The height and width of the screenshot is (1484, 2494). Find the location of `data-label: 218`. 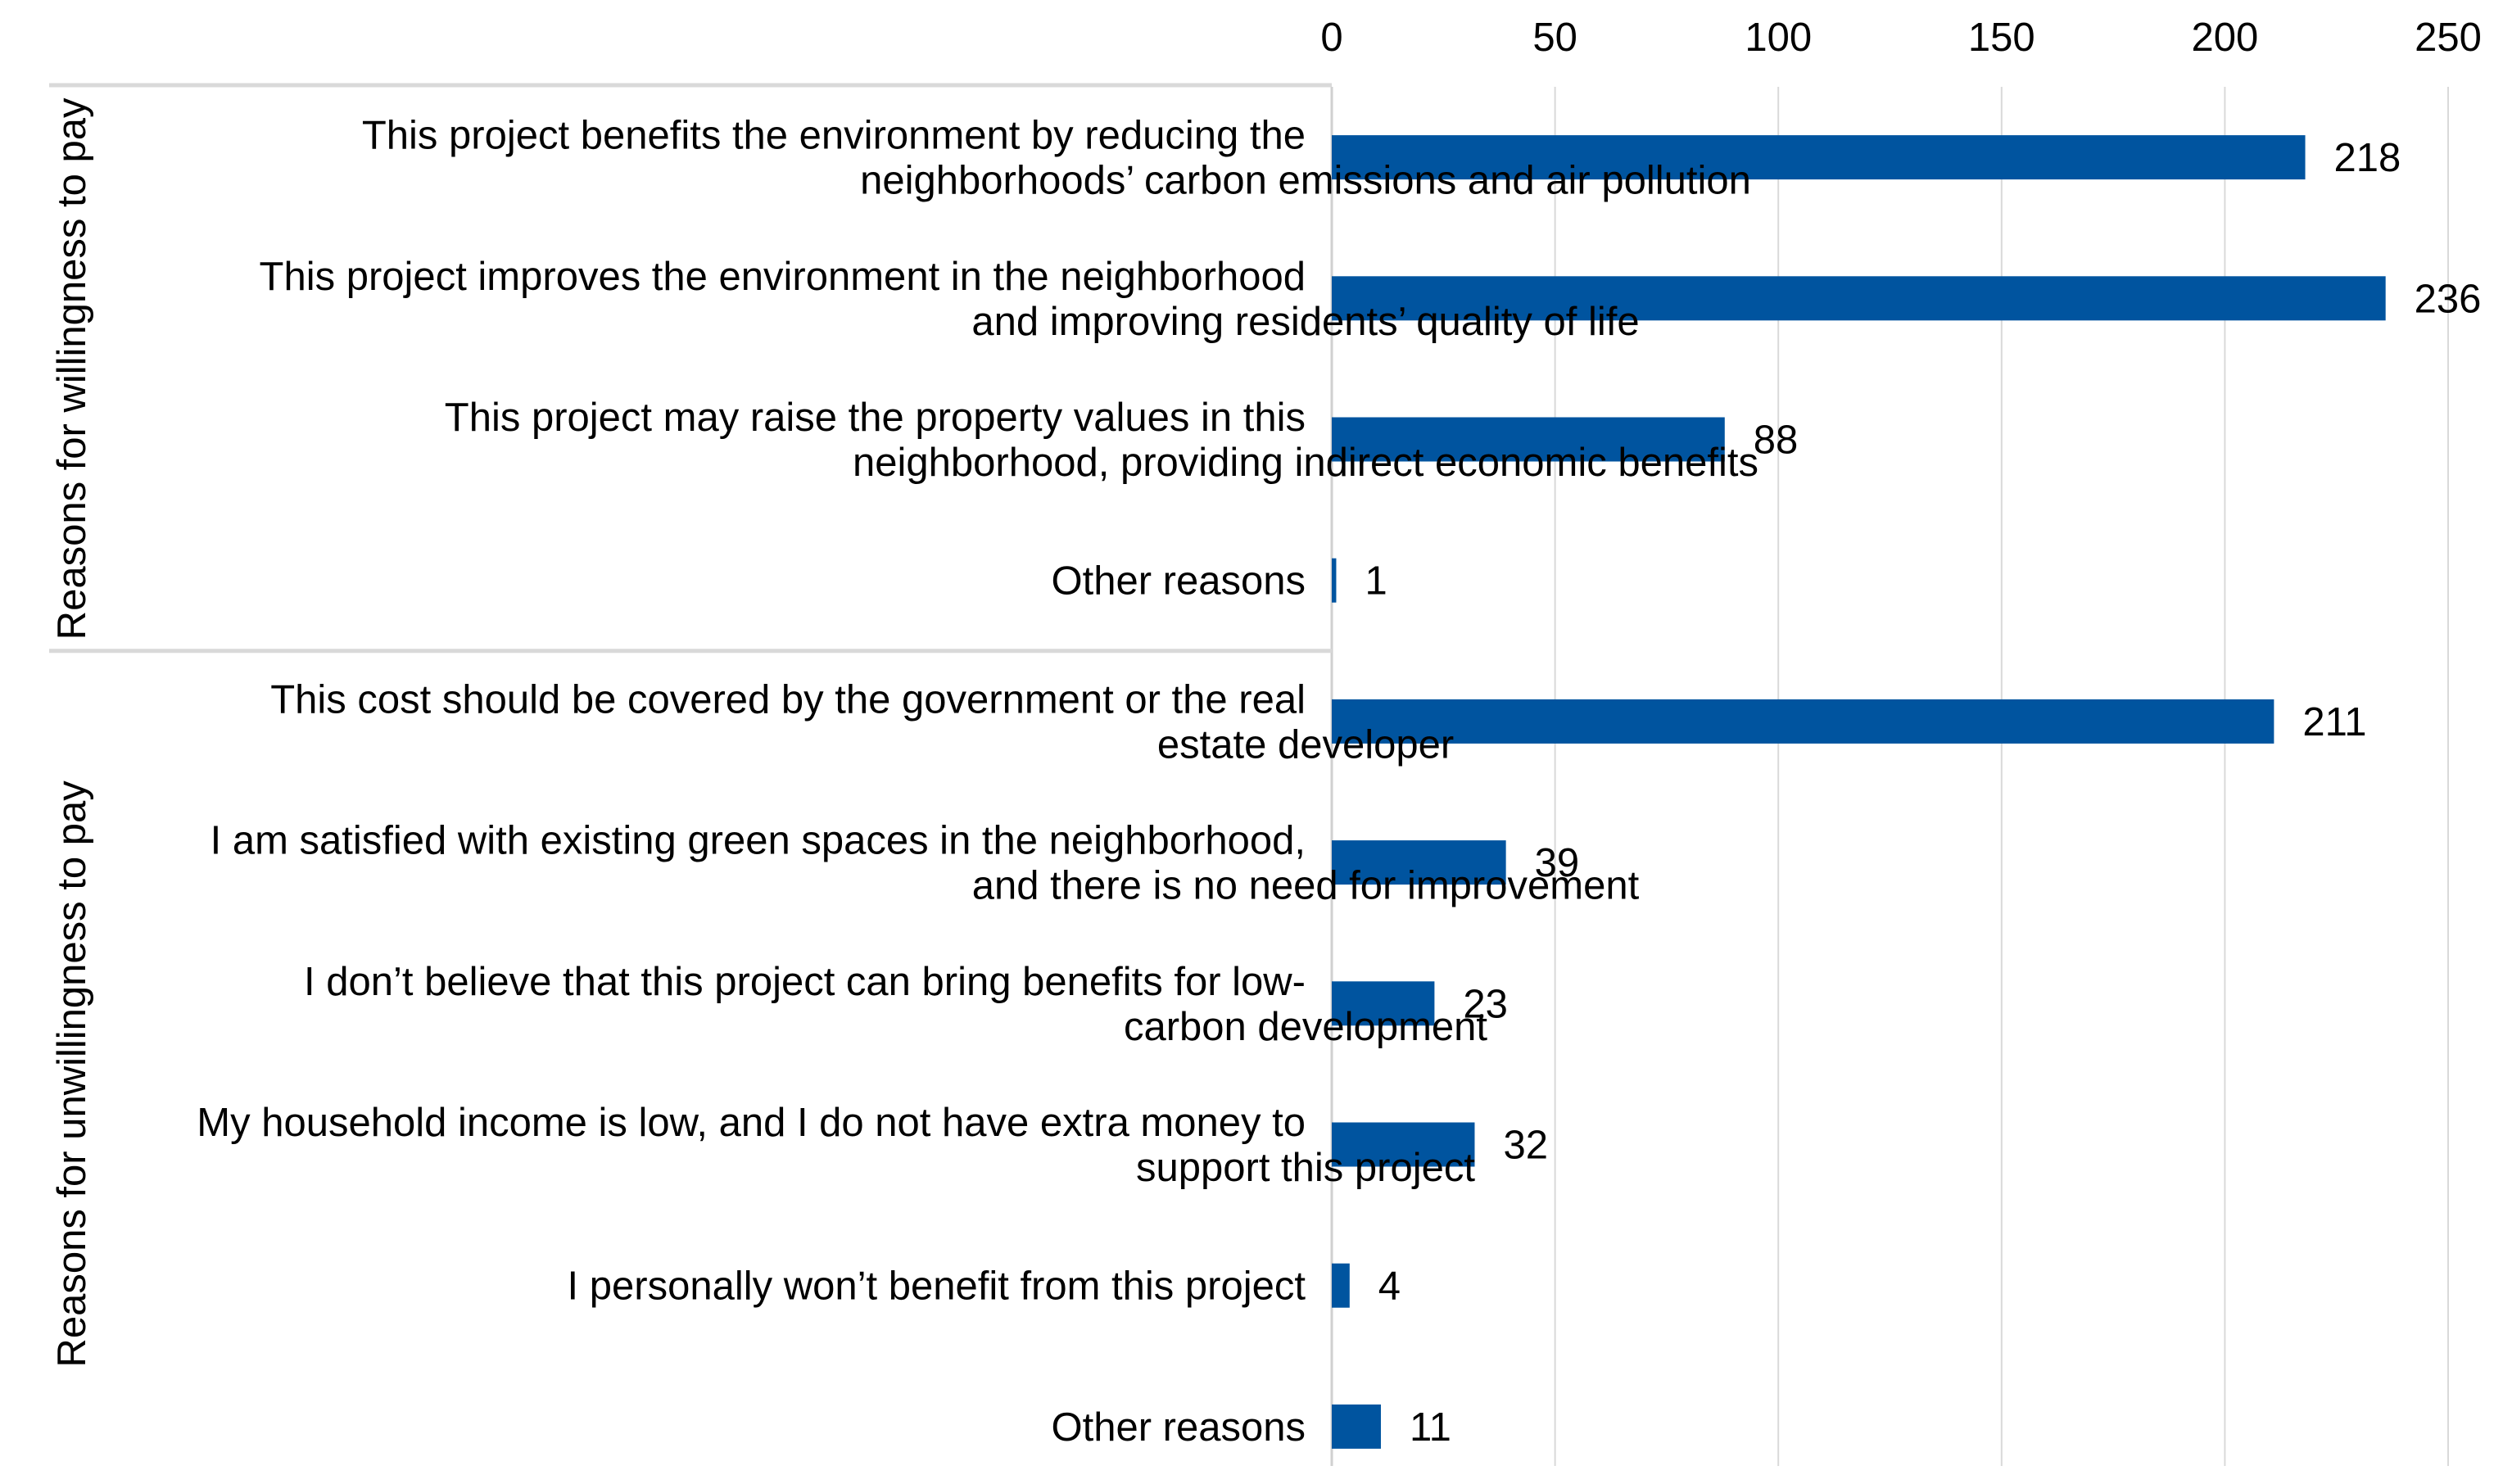

data-label: 218 is located at coordinates (2367, 158).